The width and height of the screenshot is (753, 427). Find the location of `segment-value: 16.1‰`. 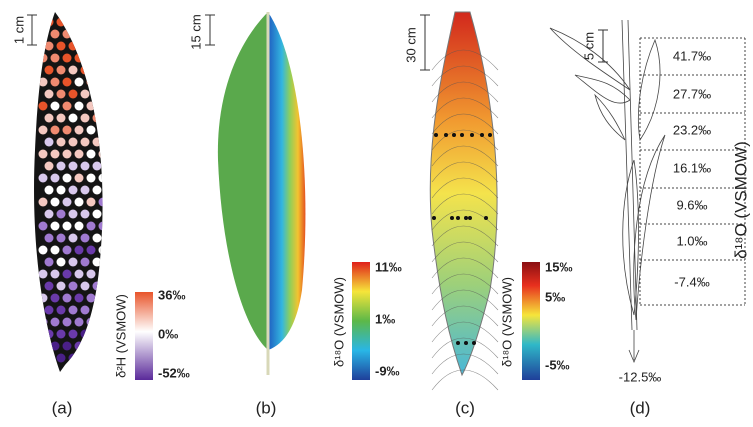

segment-value: 16.1‰ is located at coordinates (692, 167).